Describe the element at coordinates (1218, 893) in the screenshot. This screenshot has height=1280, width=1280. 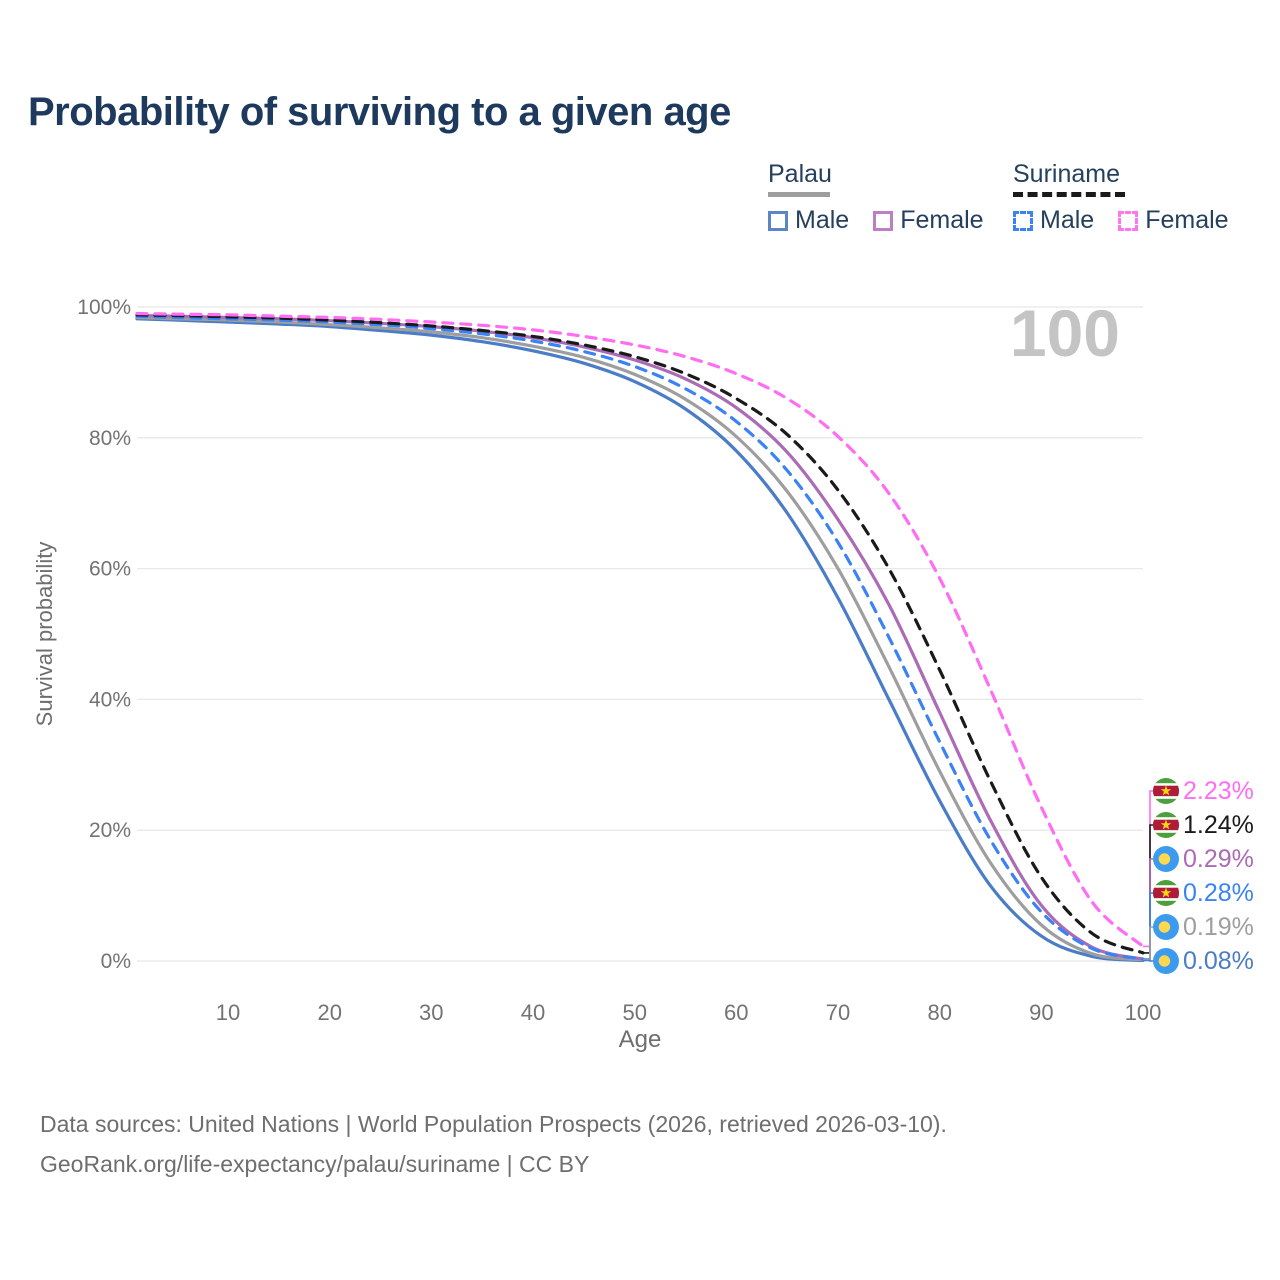
I see `end-value-label: 0.28%` at that location.